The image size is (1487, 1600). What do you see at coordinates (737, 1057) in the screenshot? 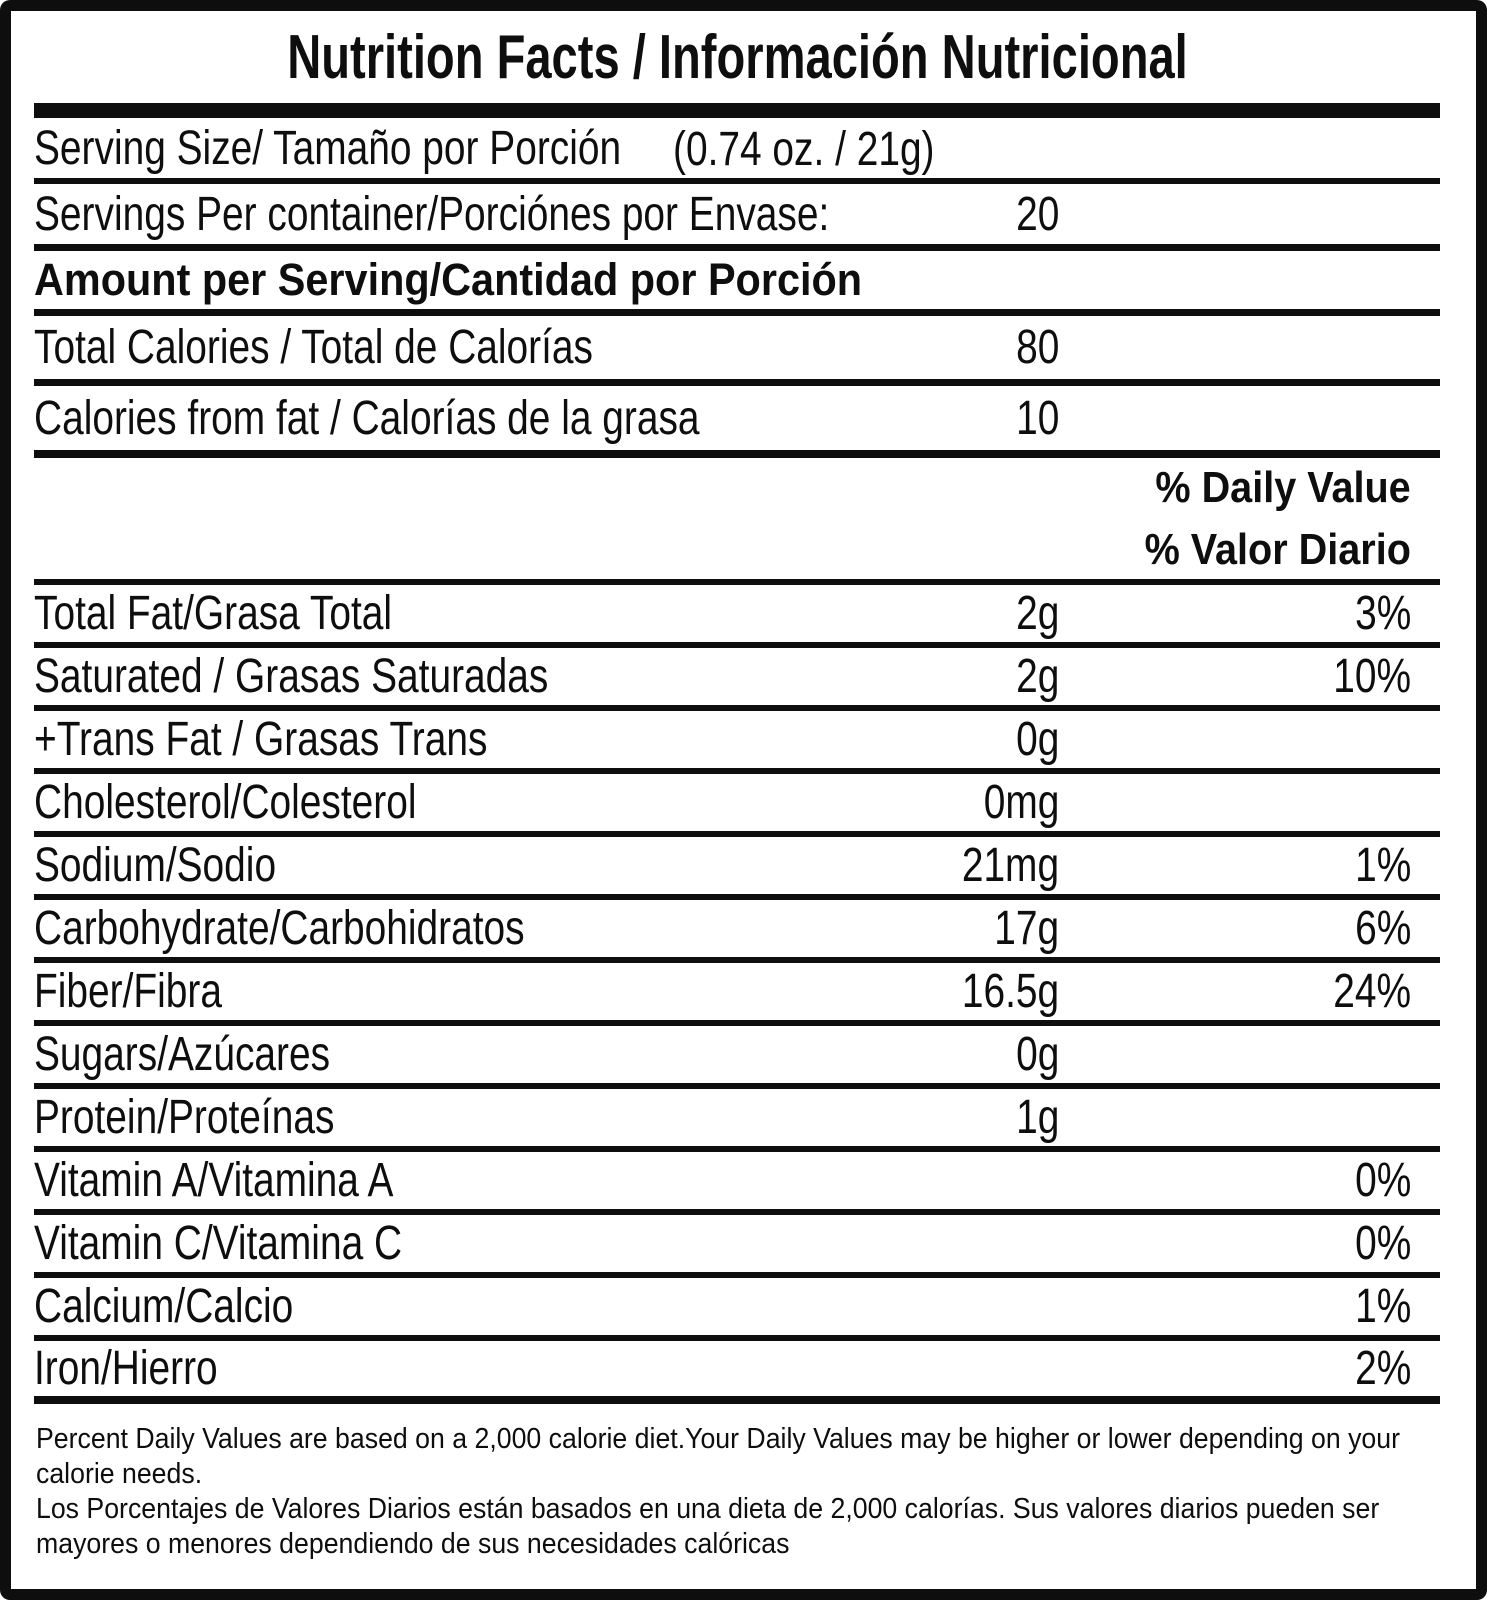
I see `row-sugars: Sugars/Azúcares 0g` at bounding box center [737, 1057].